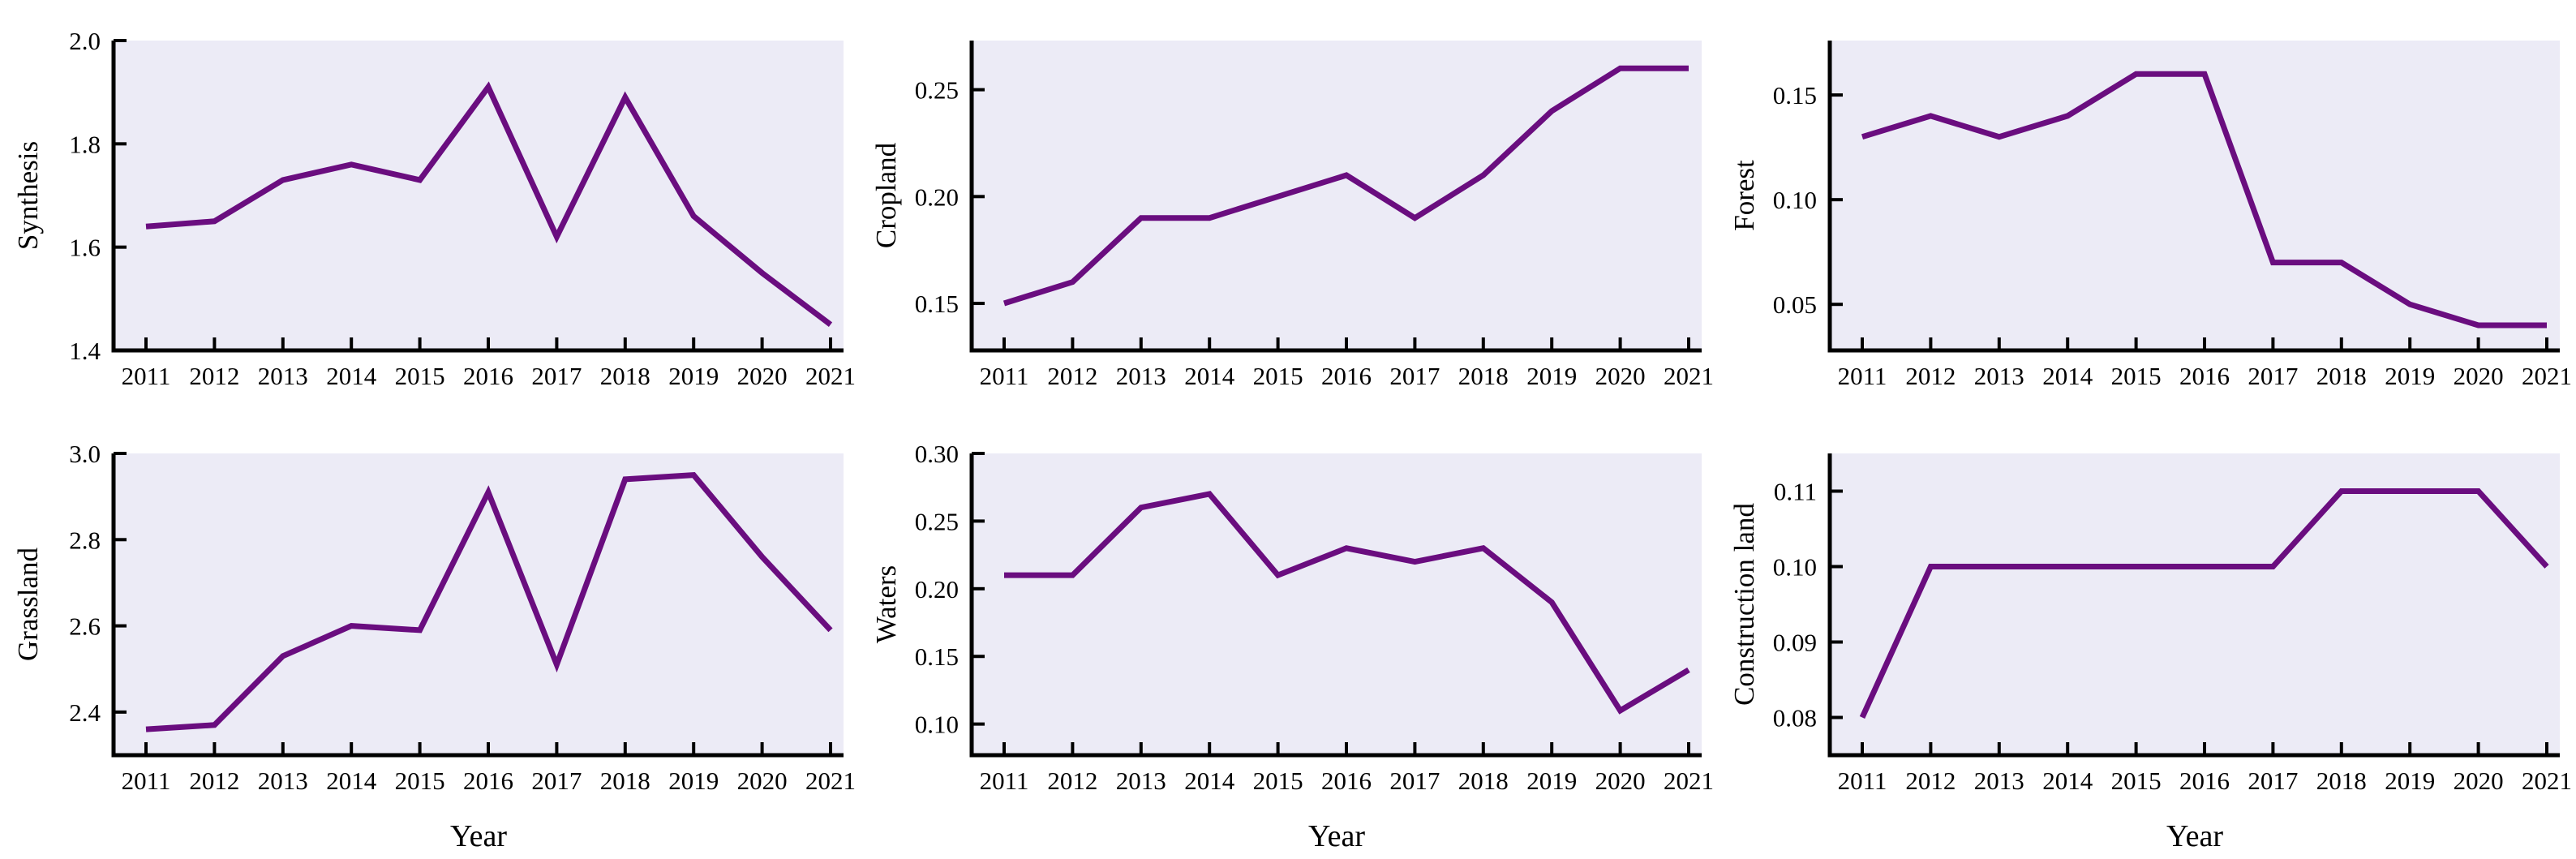  Describe the element at coordinates (1744, 604) in the screenshot. I see `y-axis-title: Construction land` at that location.